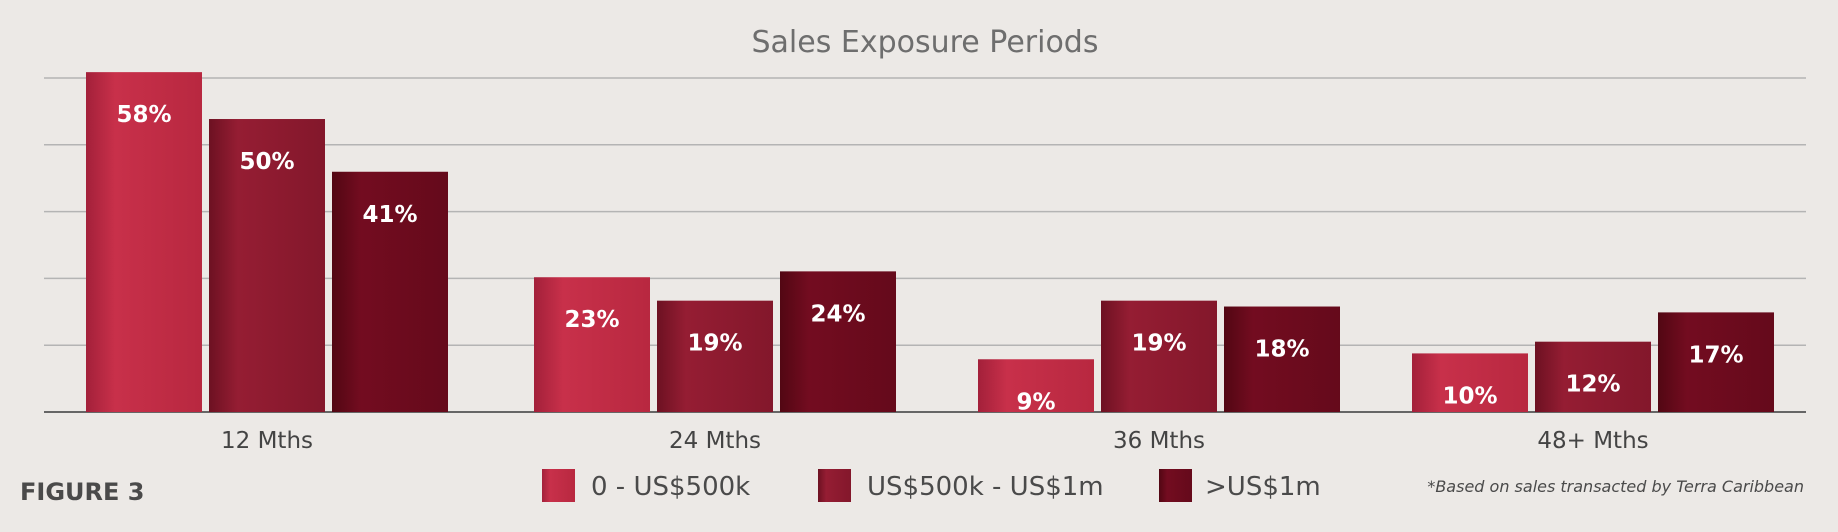 This screenshot has width=1838, height=532. Describe the element at coordinates (715, 441) in the screenshot. I see `category-label: 24 Mths` at that location.